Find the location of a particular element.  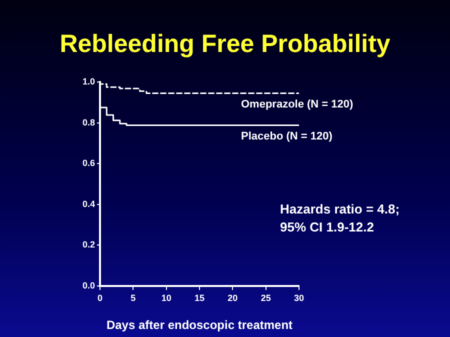

y-tick-label: 0.0 is located at coordinates (88, 285).